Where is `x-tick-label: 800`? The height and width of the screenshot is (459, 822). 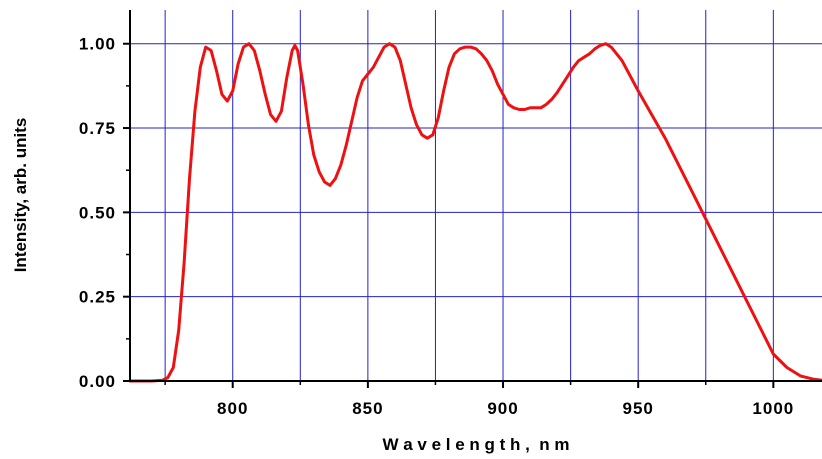 x-tick-label: 800 is located at coordinates (232, 408).